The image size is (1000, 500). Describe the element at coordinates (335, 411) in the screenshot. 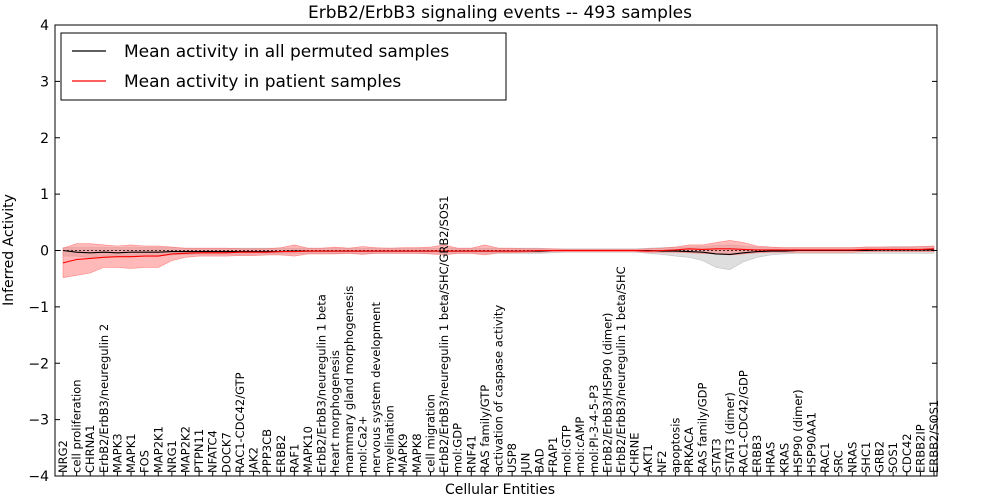

I see `x-tick-label: heart morphogenesis` at that location.